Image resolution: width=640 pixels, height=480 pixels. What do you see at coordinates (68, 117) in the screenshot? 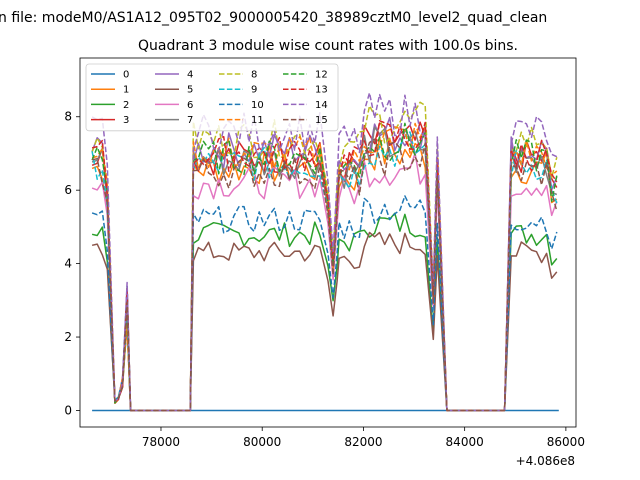
I see `y-tick-label: 8` at bounding box center [68, 117].